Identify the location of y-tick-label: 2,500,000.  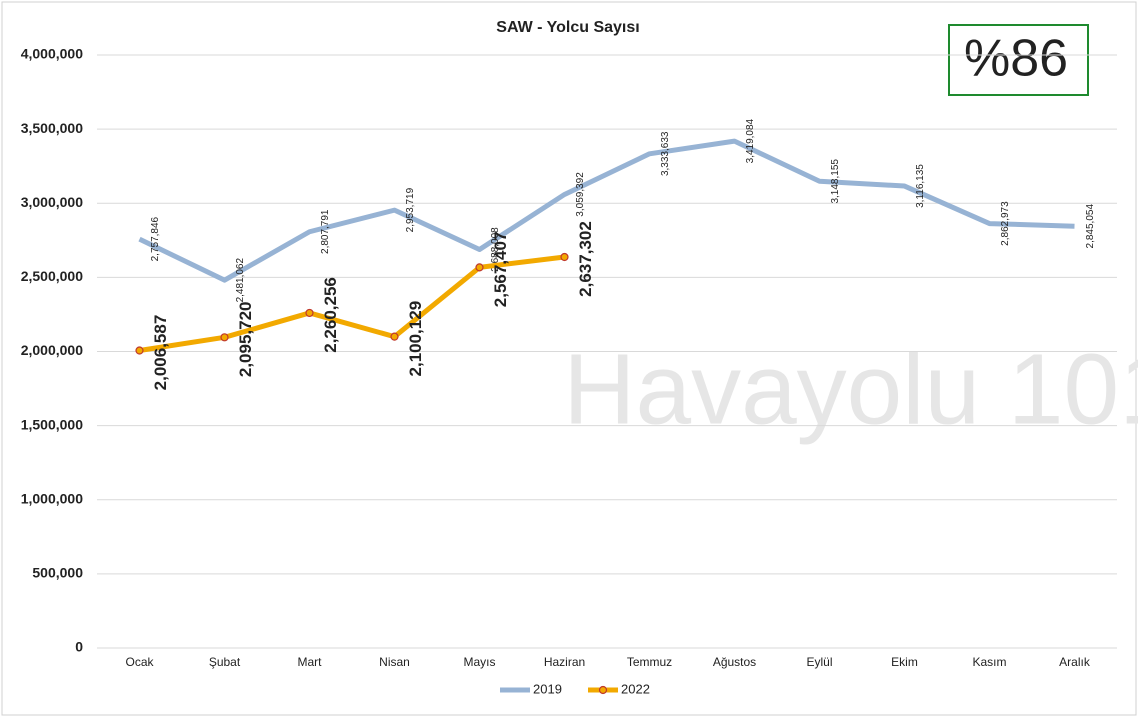
(52, 276).